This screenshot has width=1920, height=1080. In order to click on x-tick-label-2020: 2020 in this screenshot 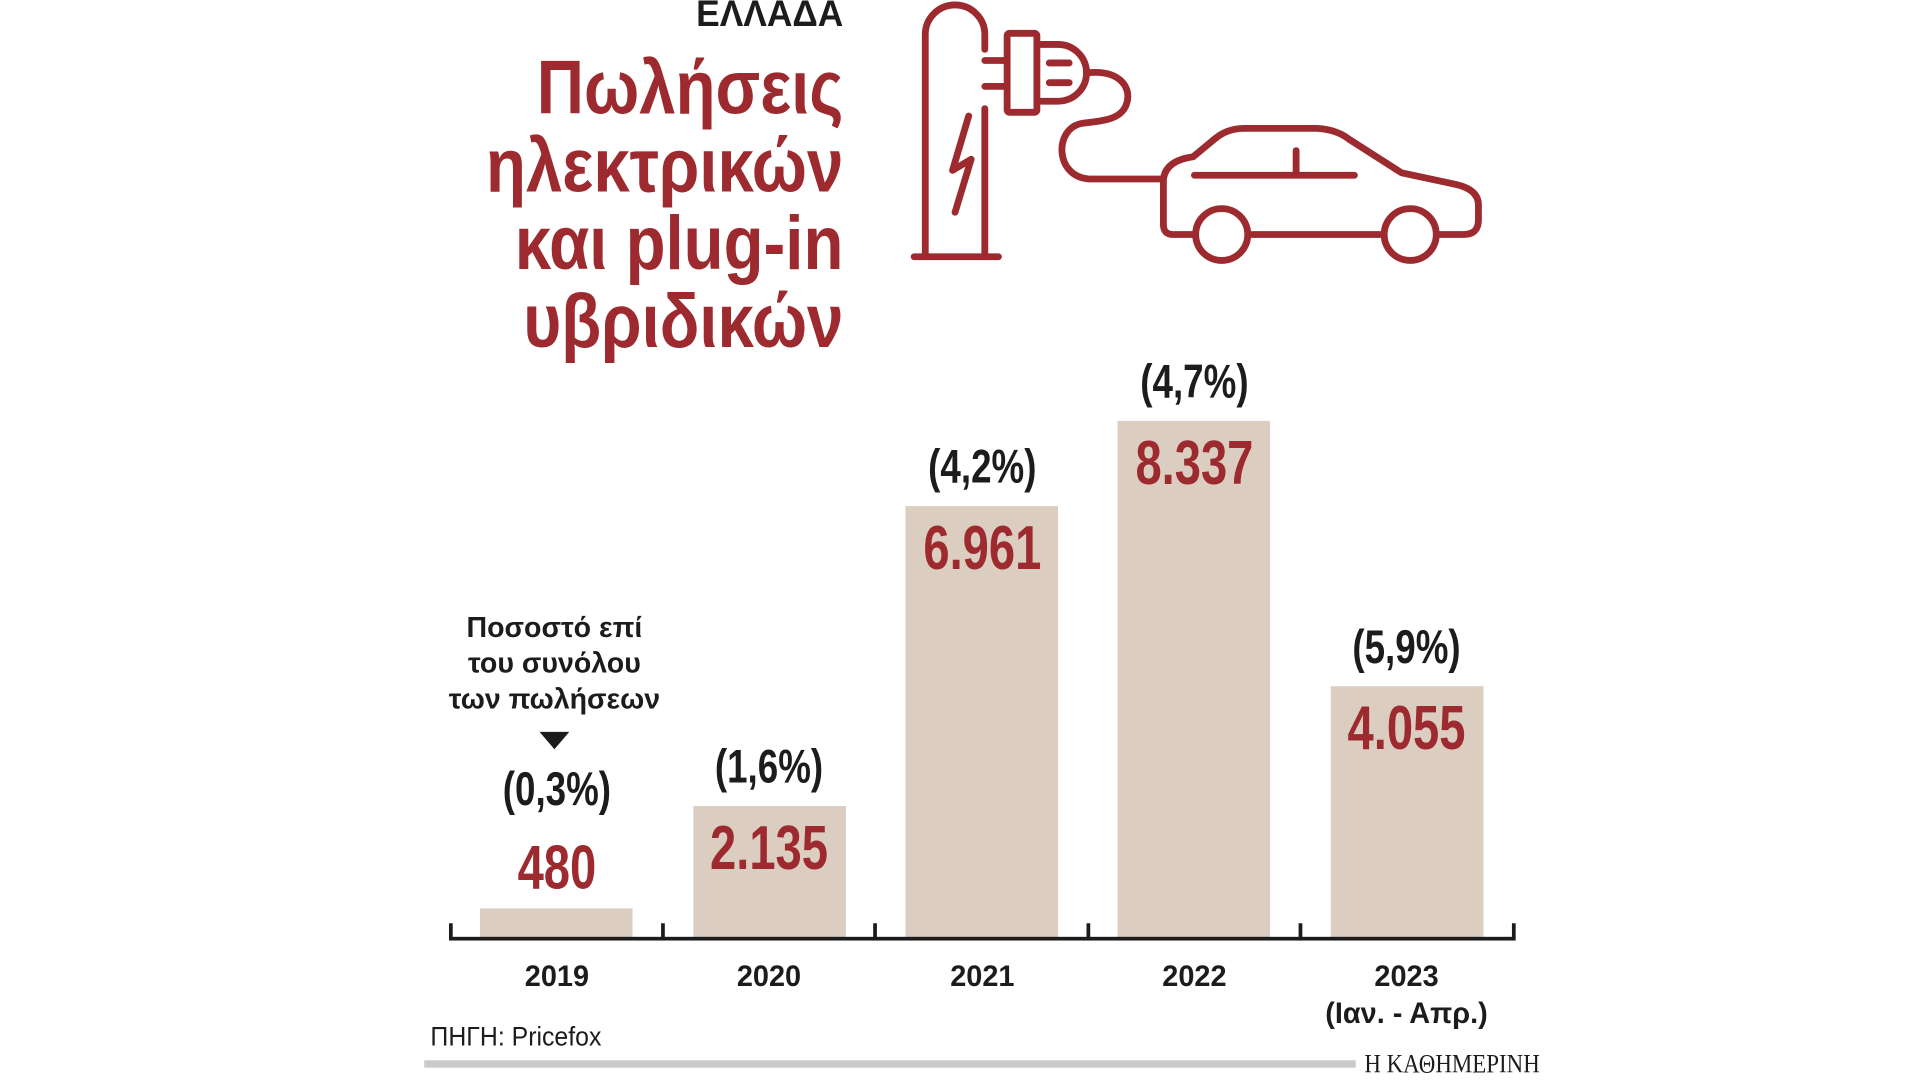, I will do `click(769, 977)`.